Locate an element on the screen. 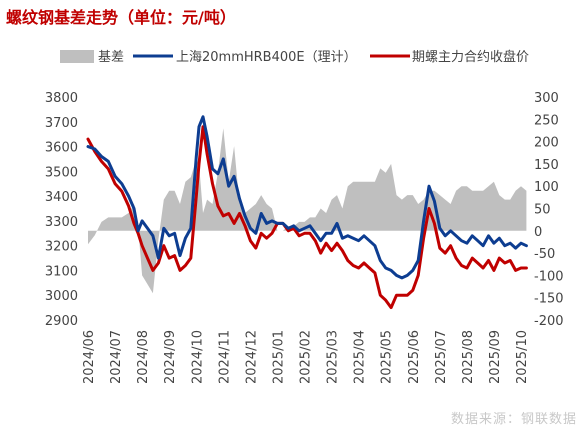  y-left-tick-label: 2900 is located at coordinates (61, 321).